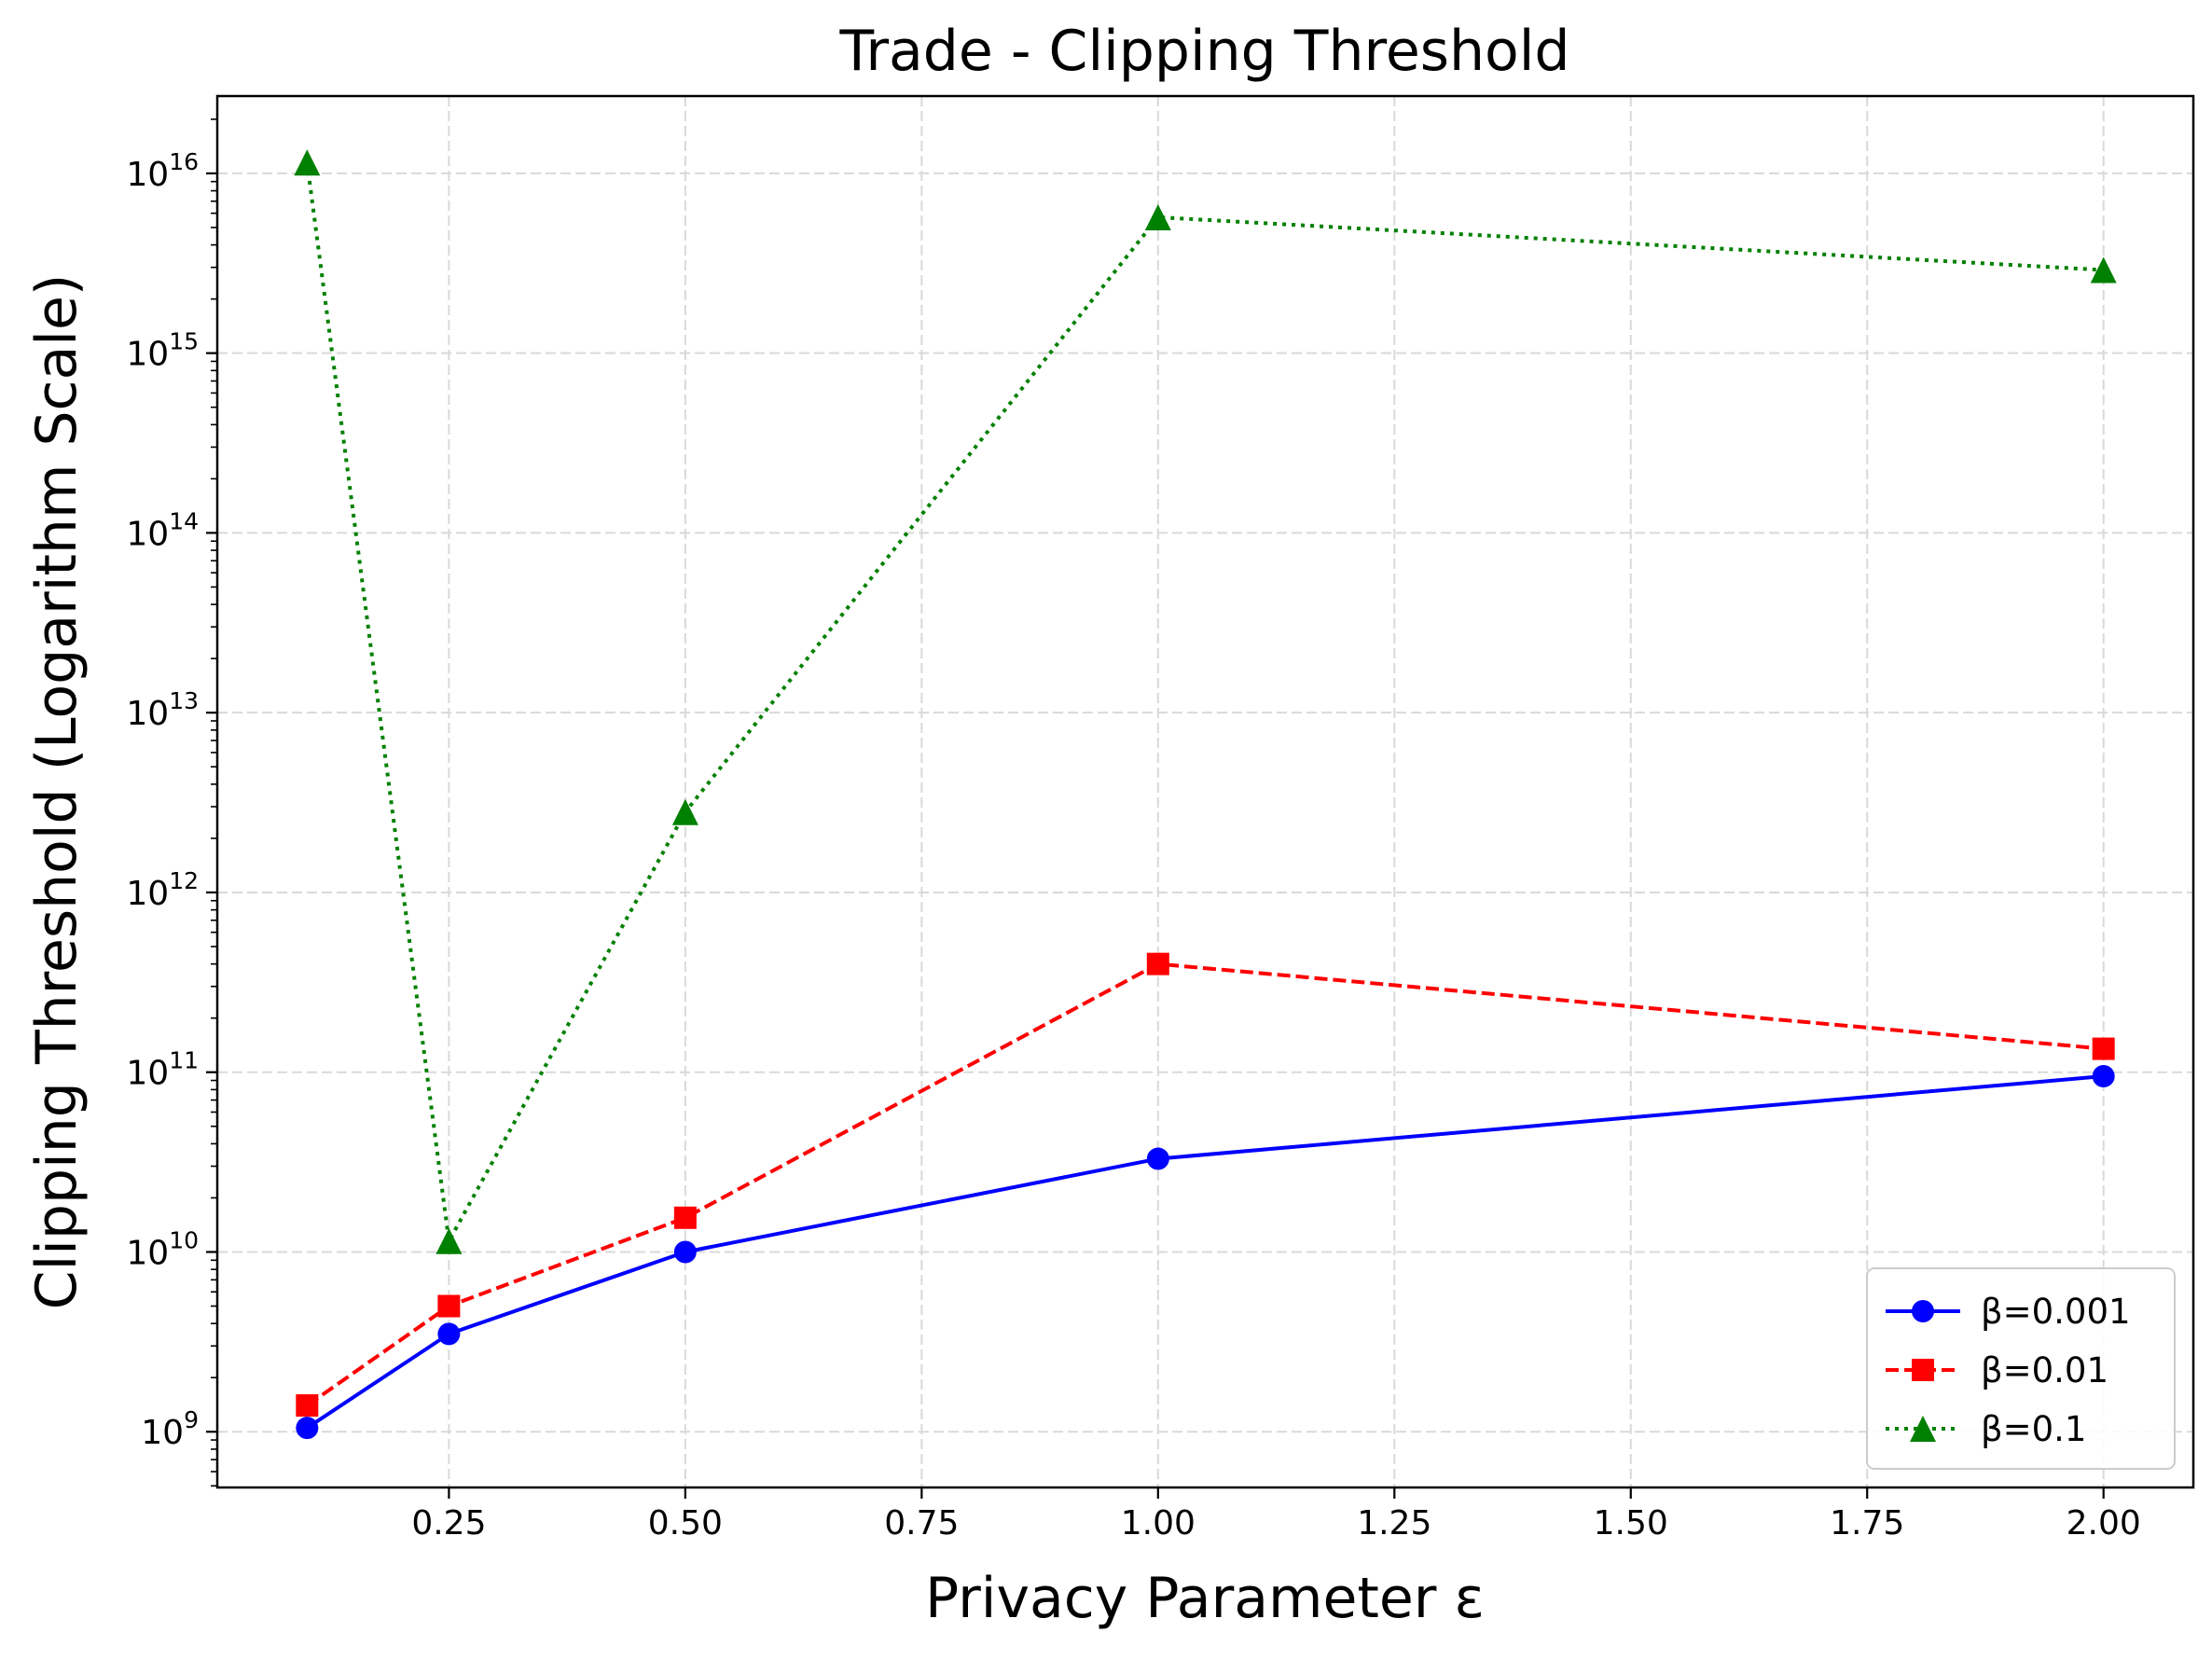 This screenshot has height=1660, width=2212. What do you see at coordinates (162, 171) in the screenshot?
I see `y-tick-label: 1016` at bounding box center [162, 171].